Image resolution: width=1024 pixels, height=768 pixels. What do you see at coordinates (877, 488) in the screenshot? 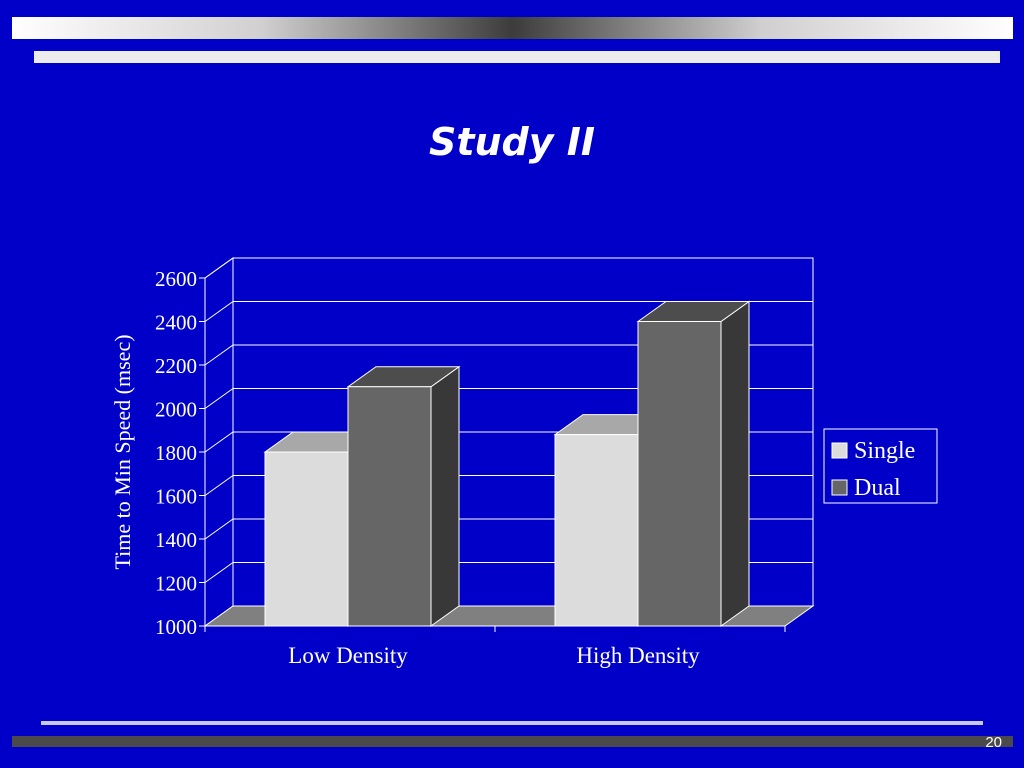
I see `legend-label-dual: Dual` at bounding box center [877, 488].